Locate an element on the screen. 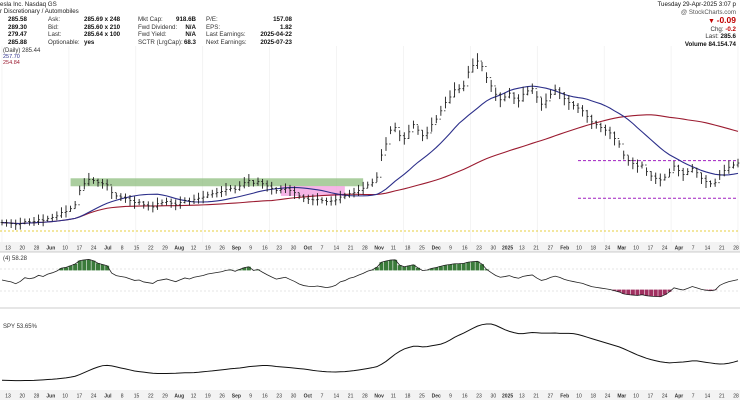 This screenshot has width=740, height=400. legend-line-2: 257.70 is located at coordinates (11, 57).